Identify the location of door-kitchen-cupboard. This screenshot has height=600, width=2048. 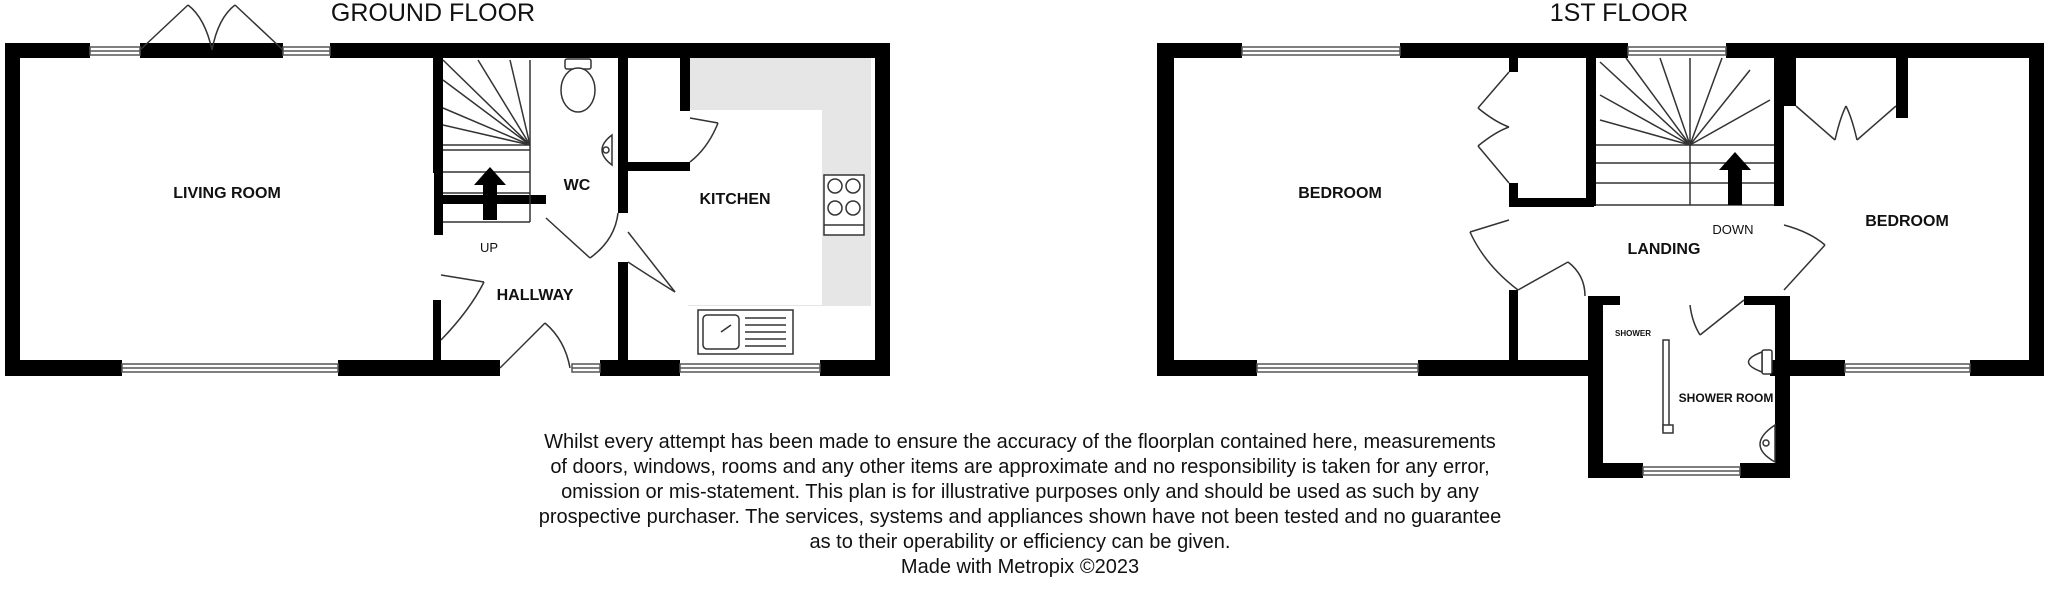
(704, 140).